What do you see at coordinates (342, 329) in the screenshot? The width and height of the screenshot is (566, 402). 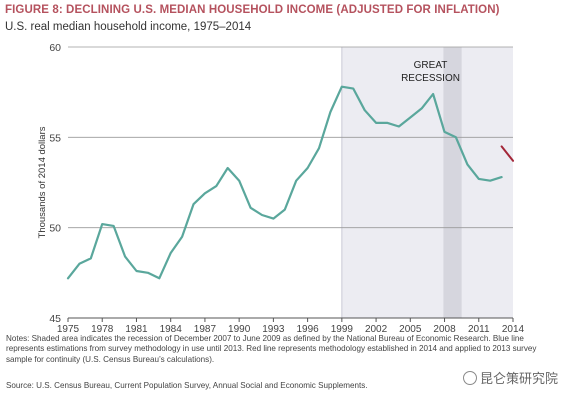 I see `x-tick-label-1999: 1999` at bounding box center [342, 329].